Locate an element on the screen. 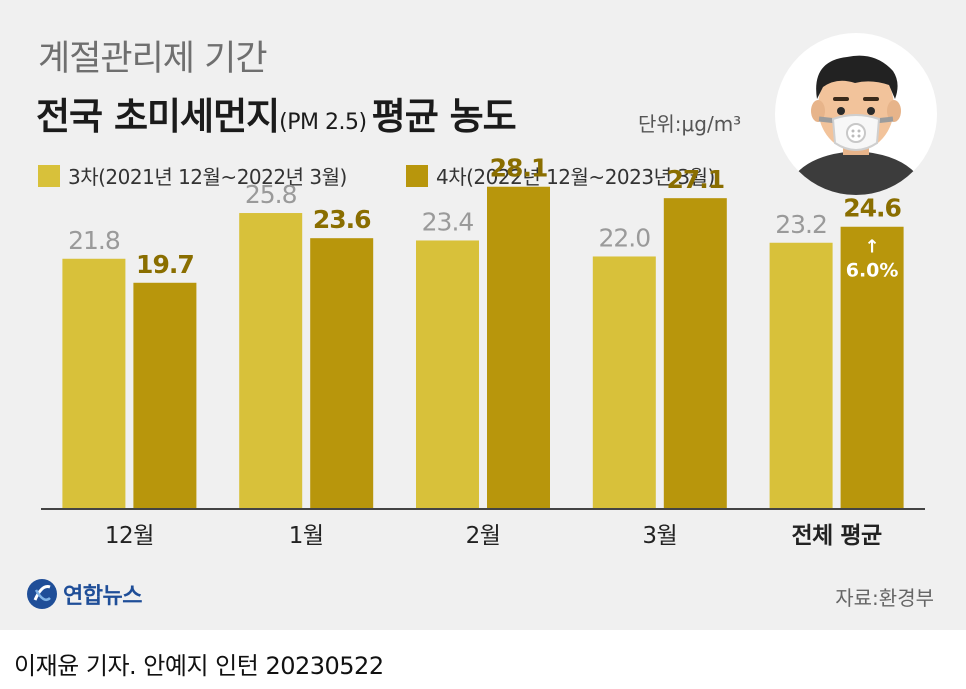 This screenshot has width=966, height=689. data-label: 21.8 is located at coordinates (94, 240).